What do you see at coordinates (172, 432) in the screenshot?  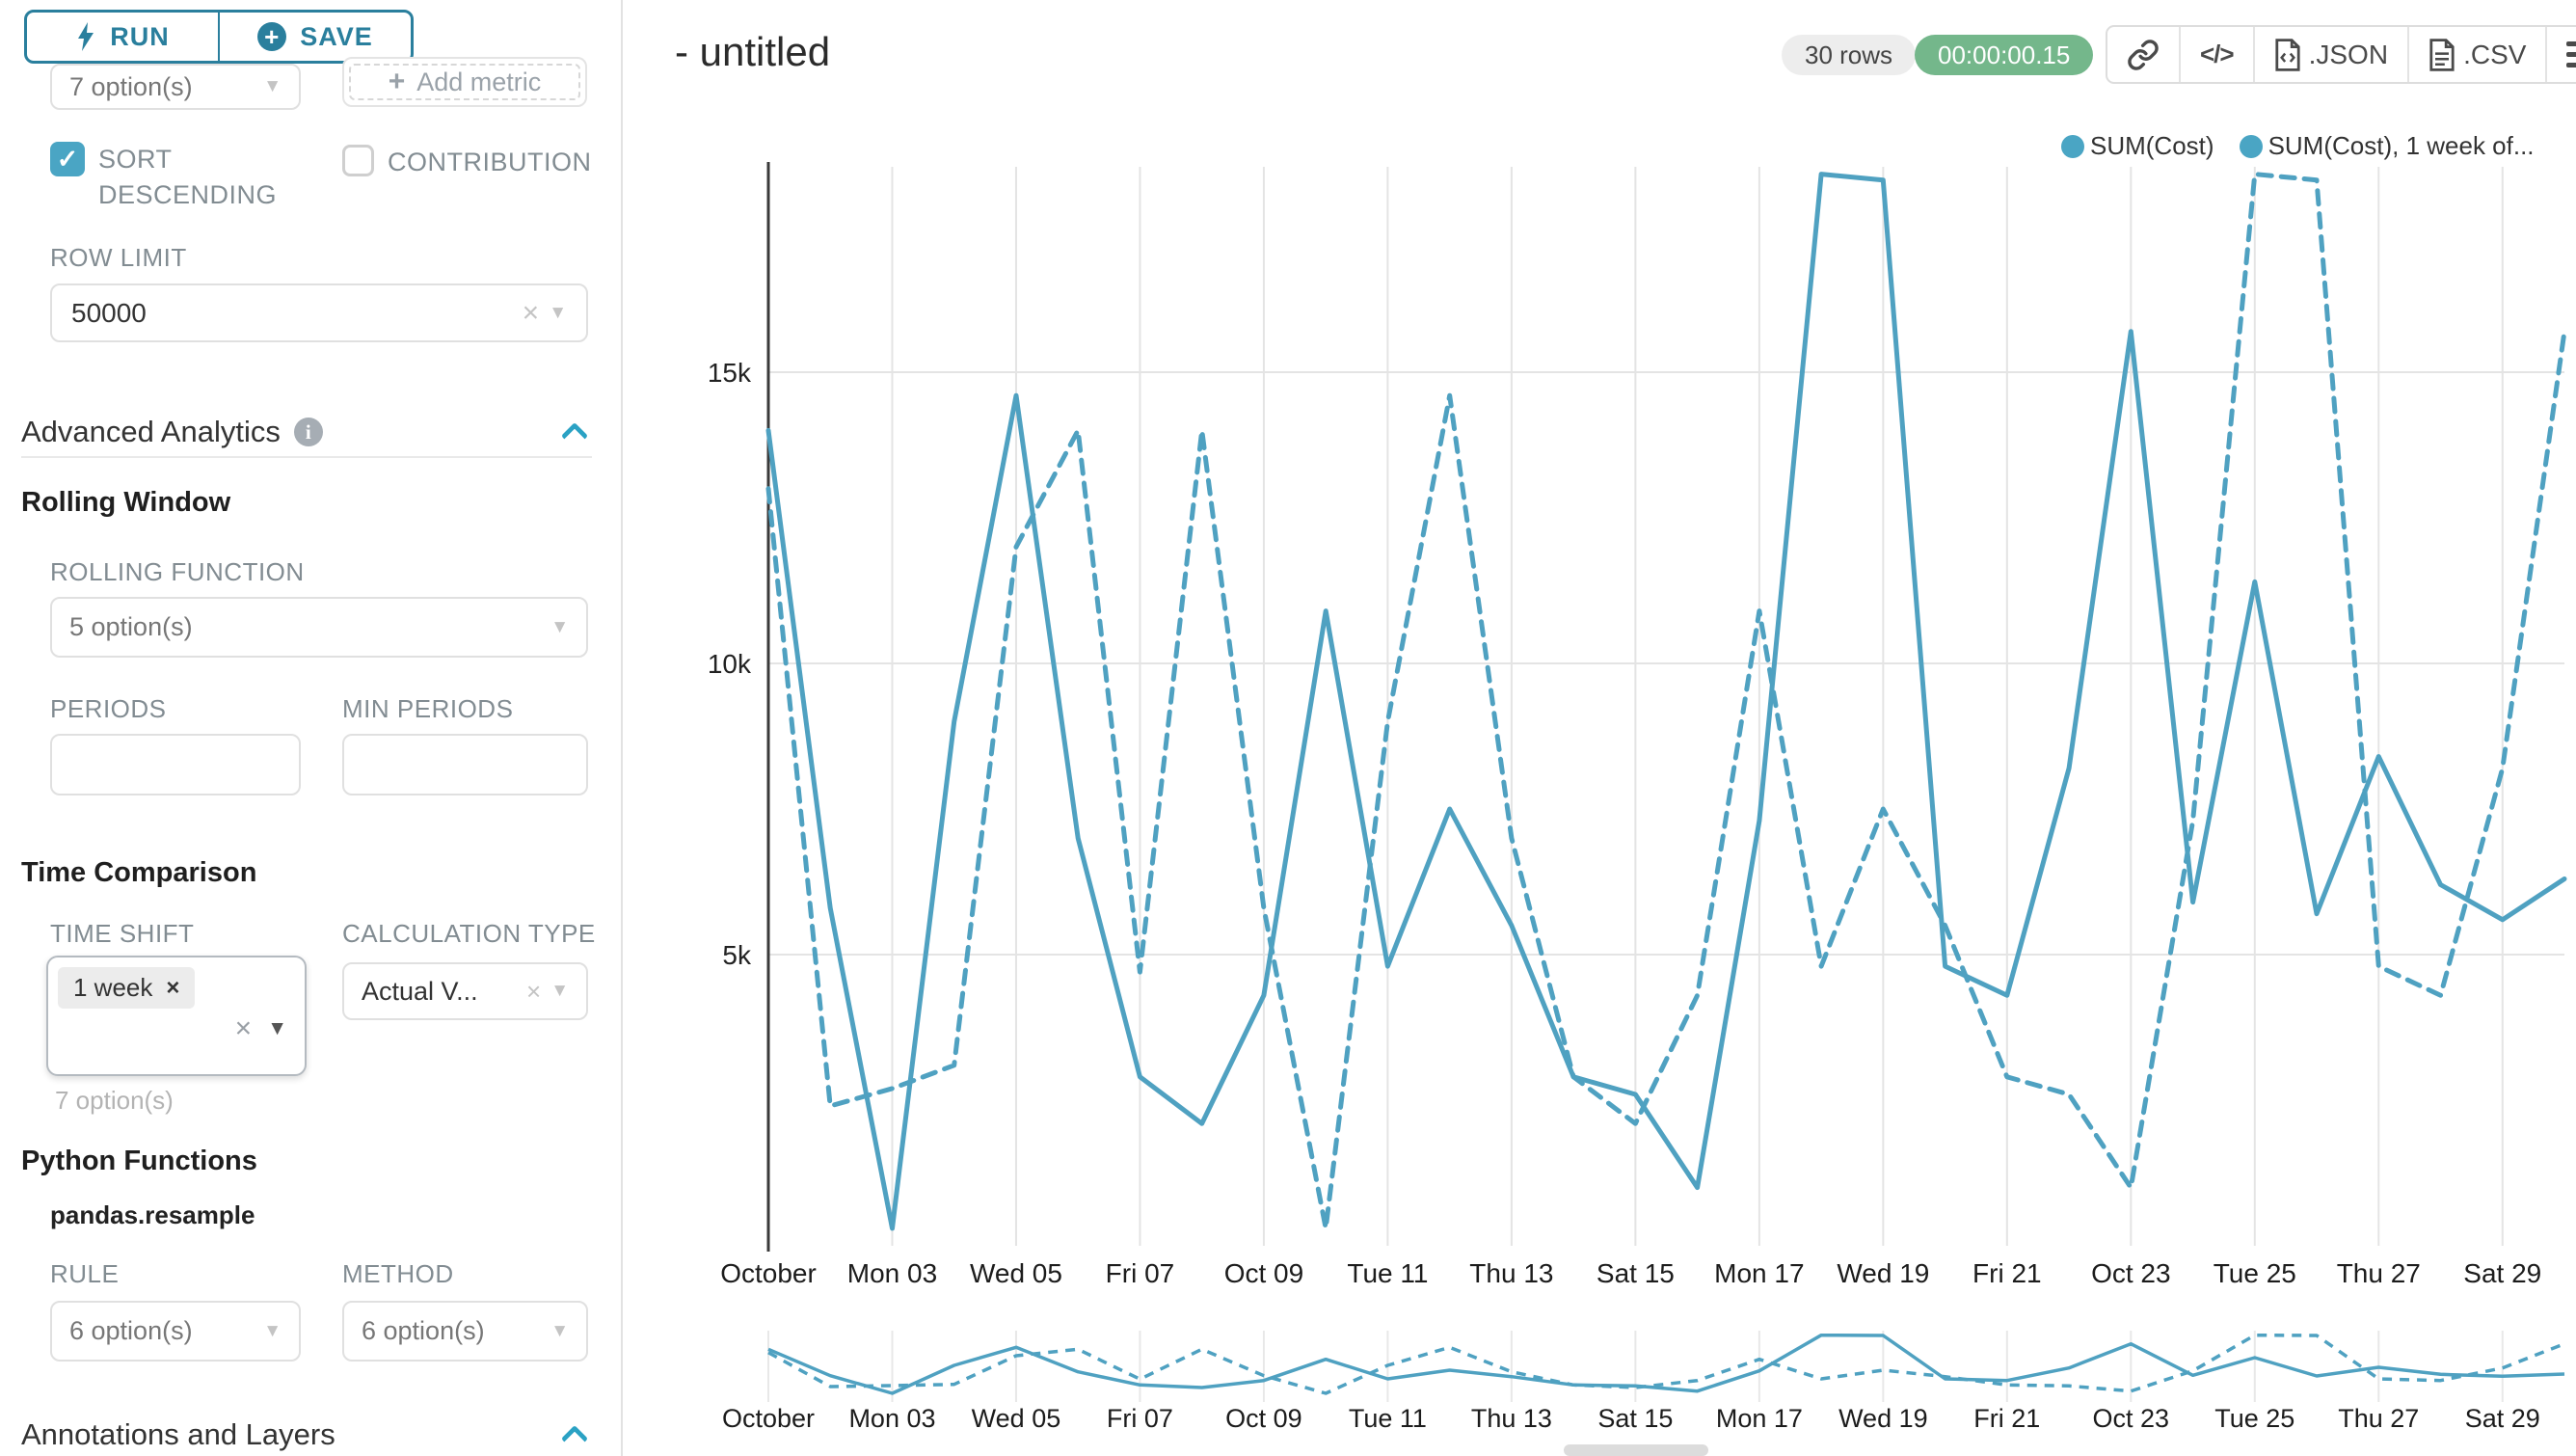 I see `advanced-analytics-section-header: Advanced Analytics i` at bounding box center [172, 432].